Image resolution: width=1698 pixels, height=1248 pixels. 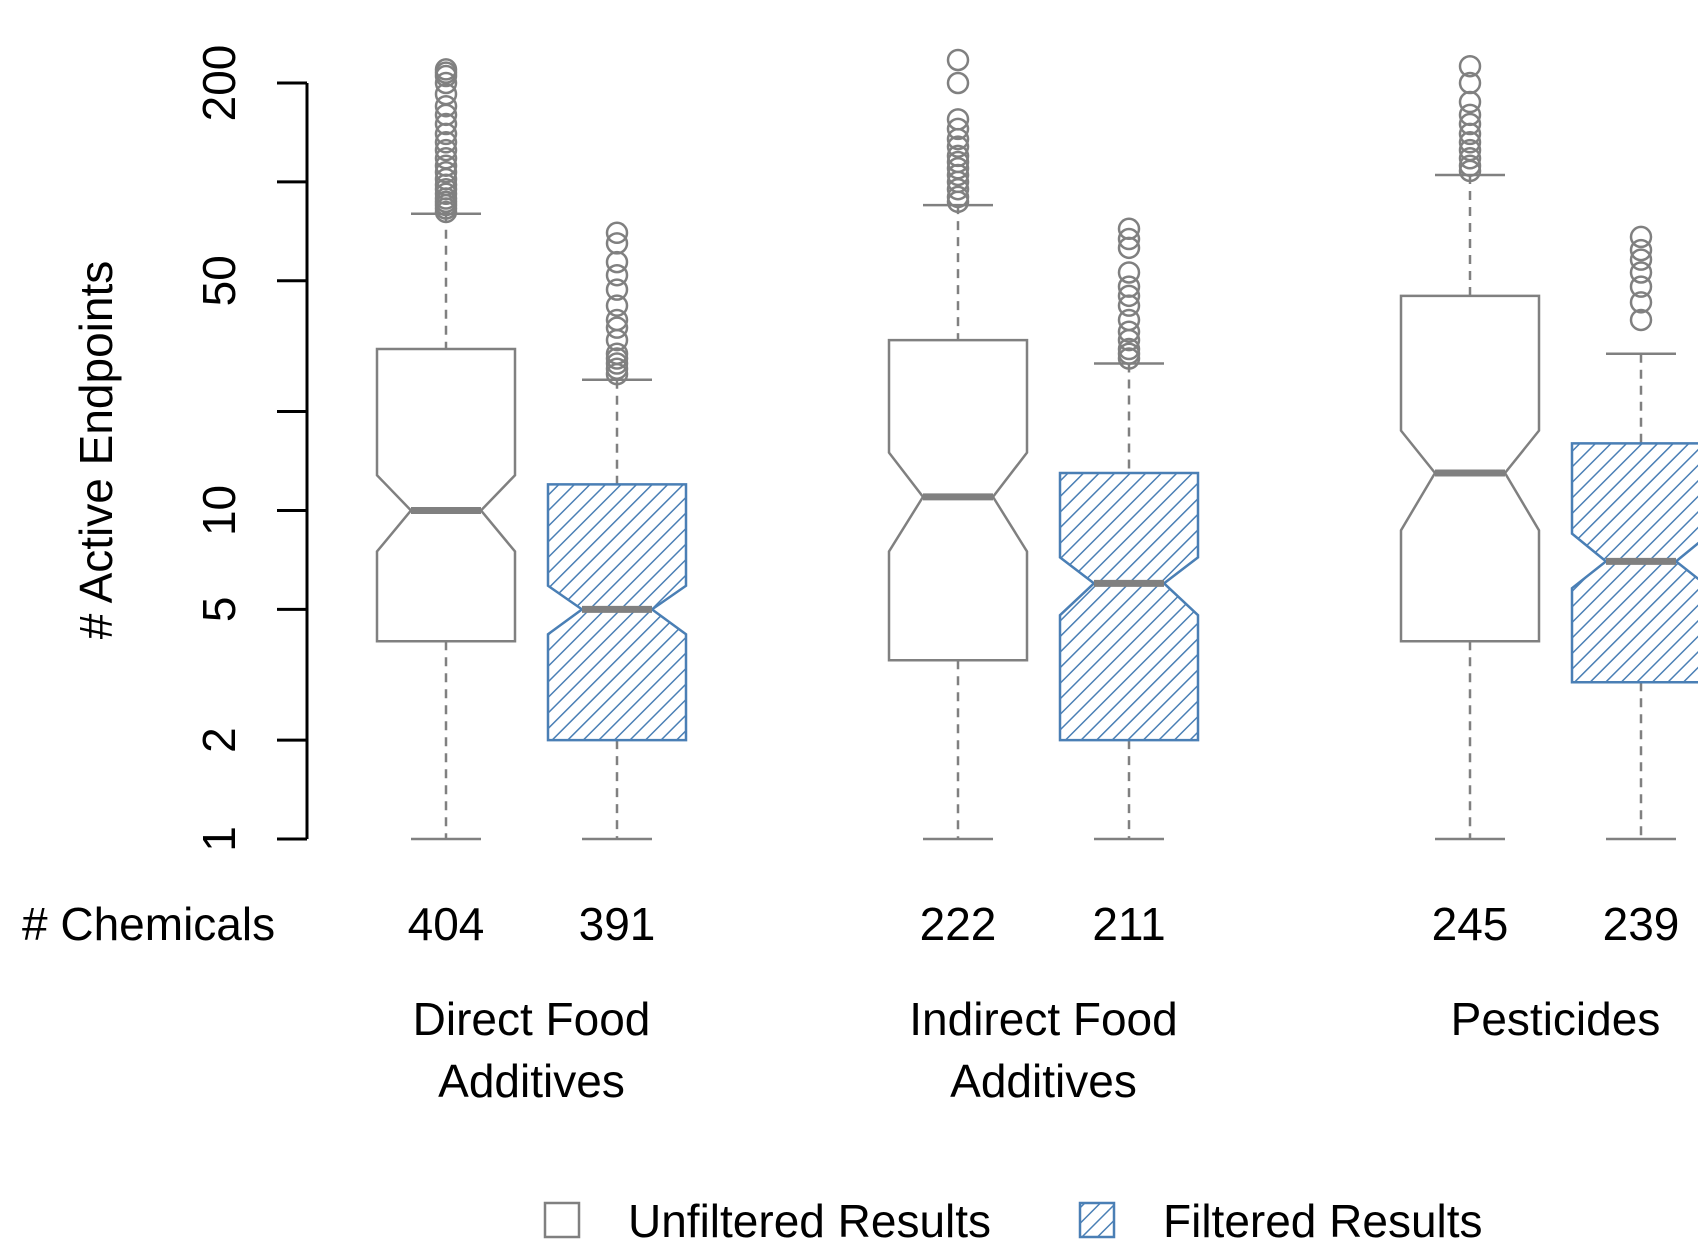 I want to click on box-g0-b0, so click(x=446, y=495).